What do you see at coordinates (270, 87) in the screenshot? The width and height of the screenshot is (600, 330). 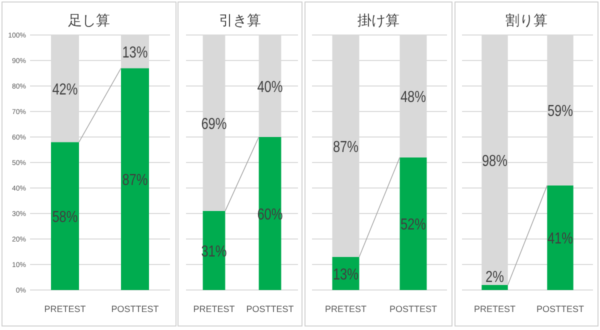 I see `data-label: 40%` at bounding box center [270, 87].